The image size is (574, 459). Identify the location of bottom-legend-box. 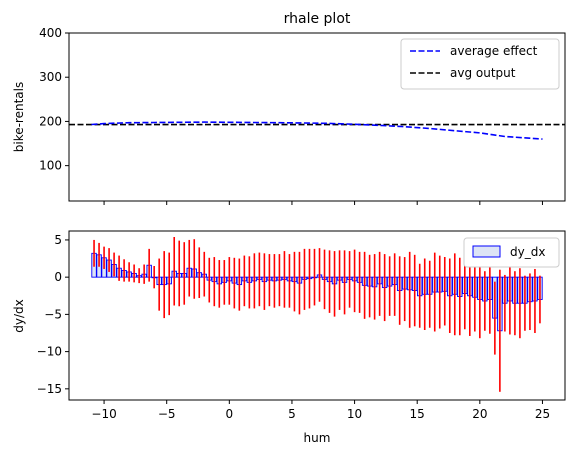
(511, 252).